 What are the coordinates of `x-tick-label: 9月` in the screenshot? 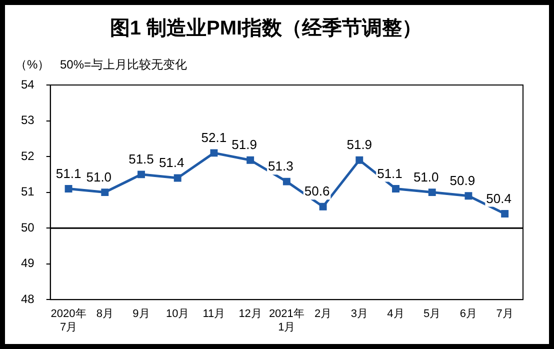 It's located at (141, 314).